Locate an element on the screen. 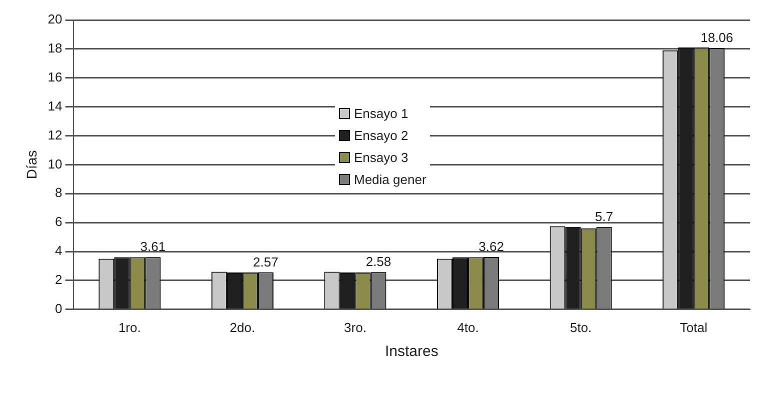 The width and height of the screenshot is (758, 405). data-label: 3.62 is located at coordinates (491, 246).